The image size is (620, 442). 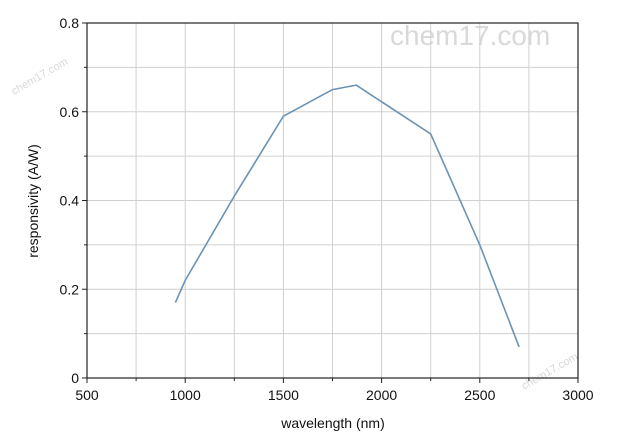 What do you see at coordinates (70, 201) in the screenshot?
I see `y-tick-label: 0.4` at bounding box center [70, 201].